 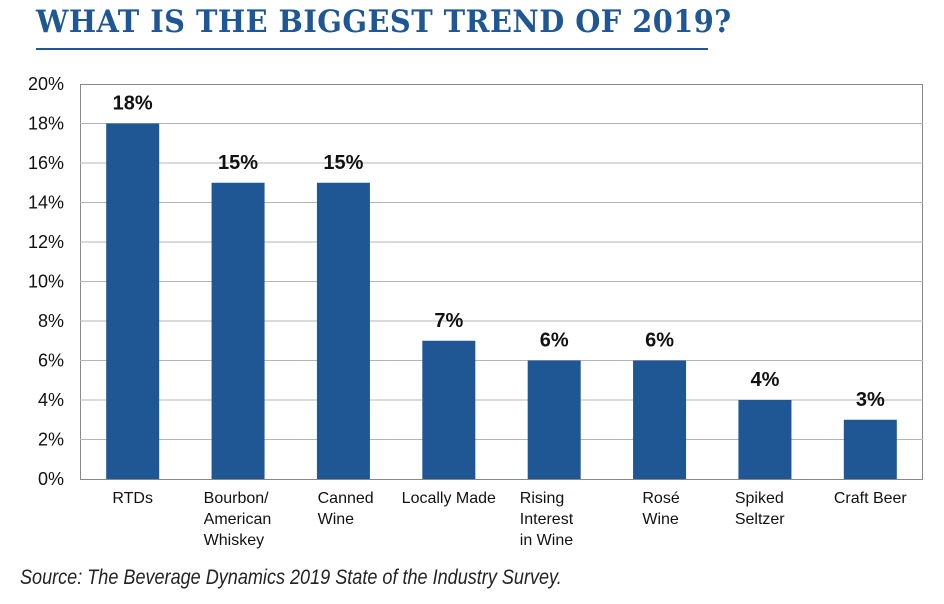 I want to click on x-tick-label: Craft Beer, so click(x=871, y=498).